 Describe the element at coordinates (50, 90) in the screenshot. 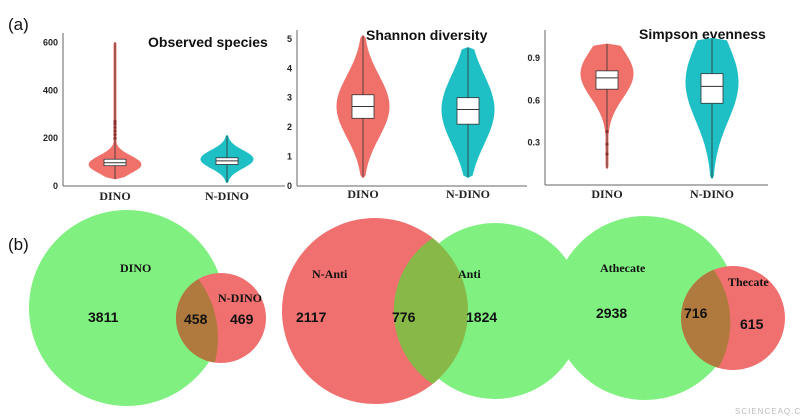

I see `y-tick-label: 400` at that location.